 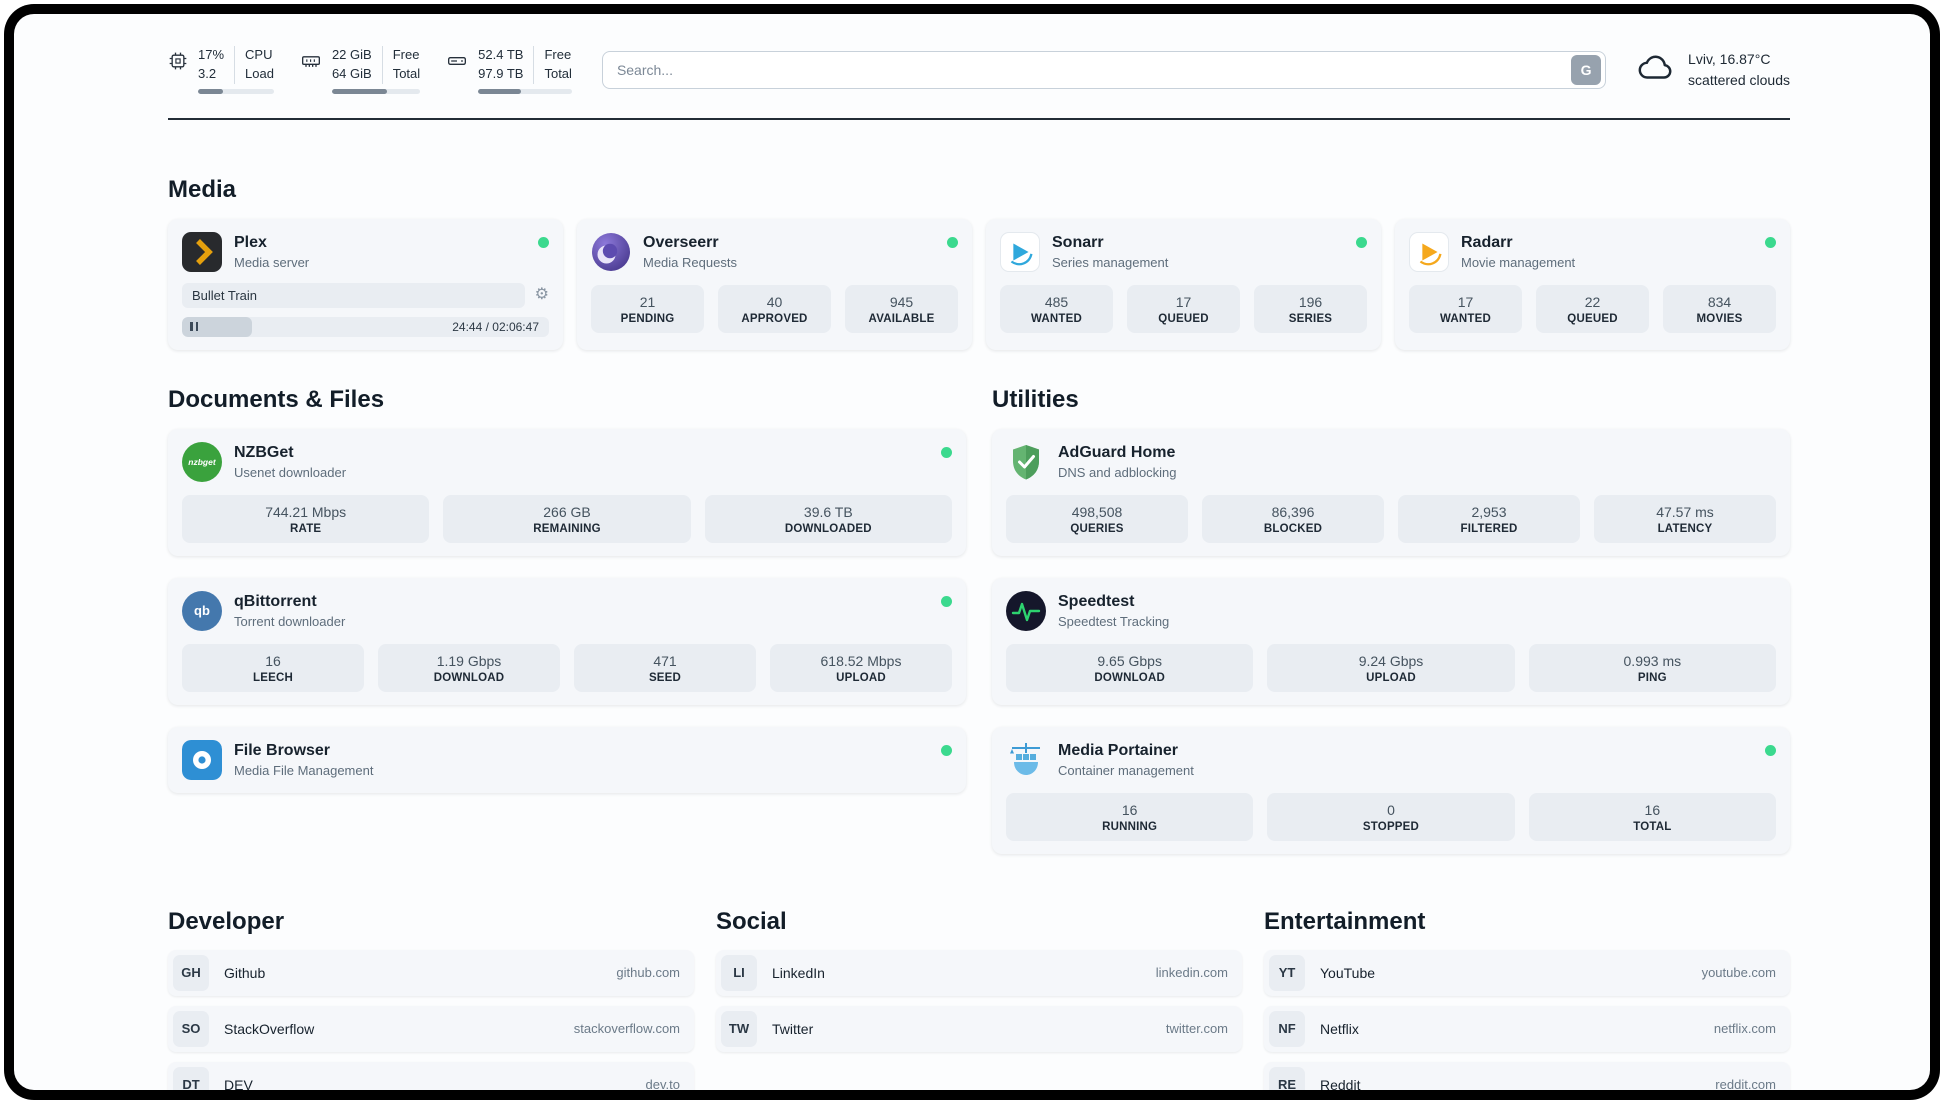 What do you see at coordinates (1489, 518) in the screenshot?
I see `adguard-stat-filtered: 2,953 FILTERED` at bounding box center [1489, 518].